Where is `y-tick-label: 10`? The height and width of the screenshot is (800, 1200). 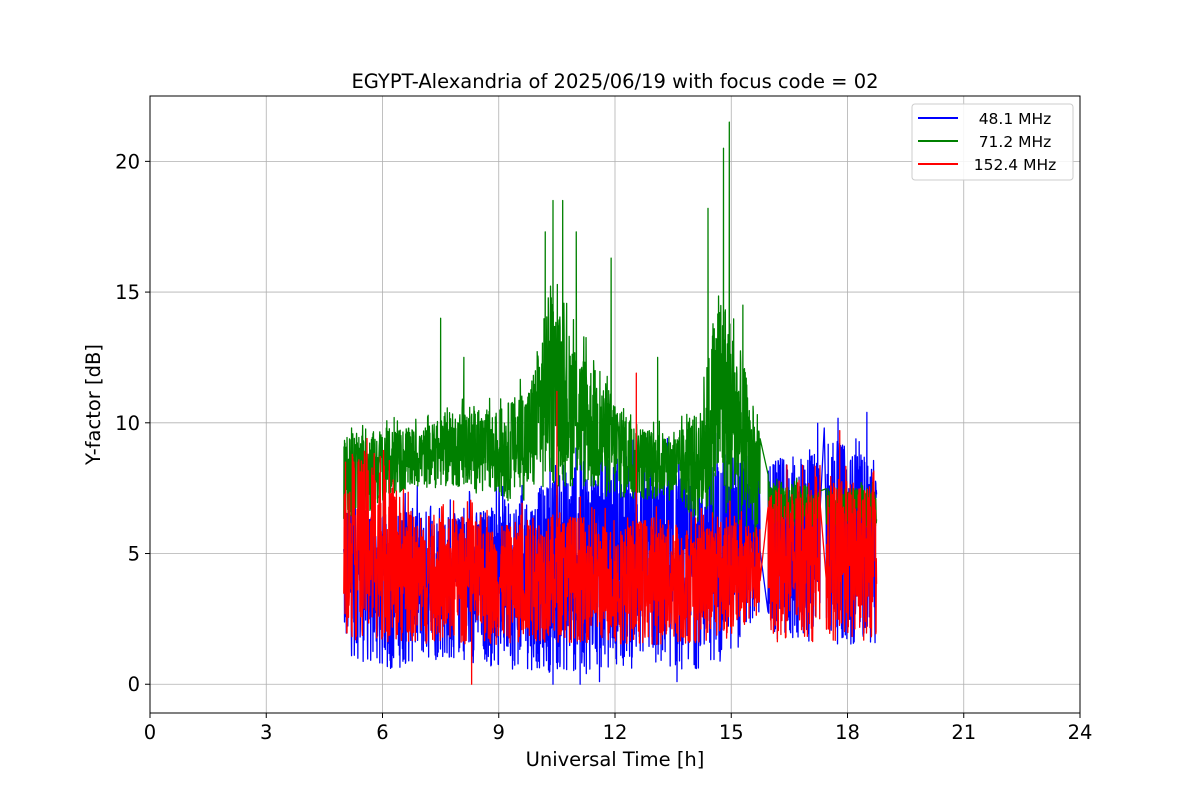 y-tick-label: 10 is located at coordinates (127, 423).